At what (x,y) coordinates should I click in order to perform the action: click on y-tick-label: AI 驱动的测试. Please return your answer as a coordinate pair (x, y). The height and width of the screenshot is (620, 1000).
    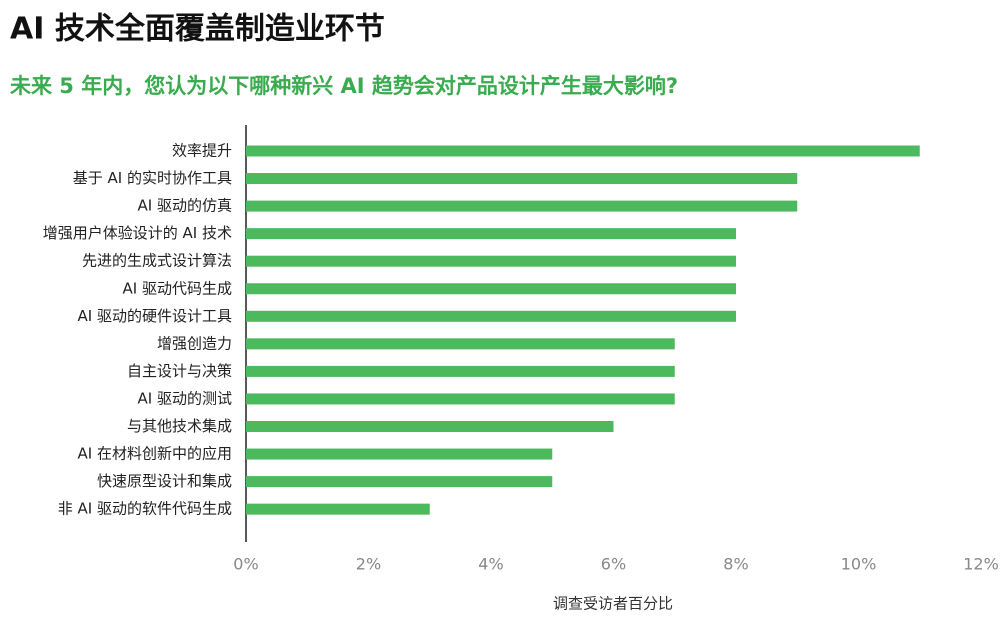
    Looking at the image, I should click on (185, 398).